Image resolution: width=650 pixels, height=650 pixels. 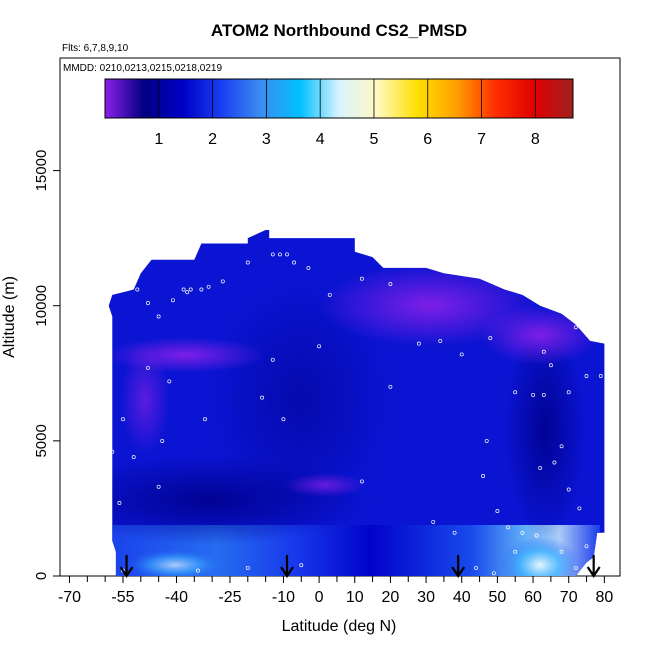 I want to click on y-tick-label: 10000, so click(x=41, y=306).